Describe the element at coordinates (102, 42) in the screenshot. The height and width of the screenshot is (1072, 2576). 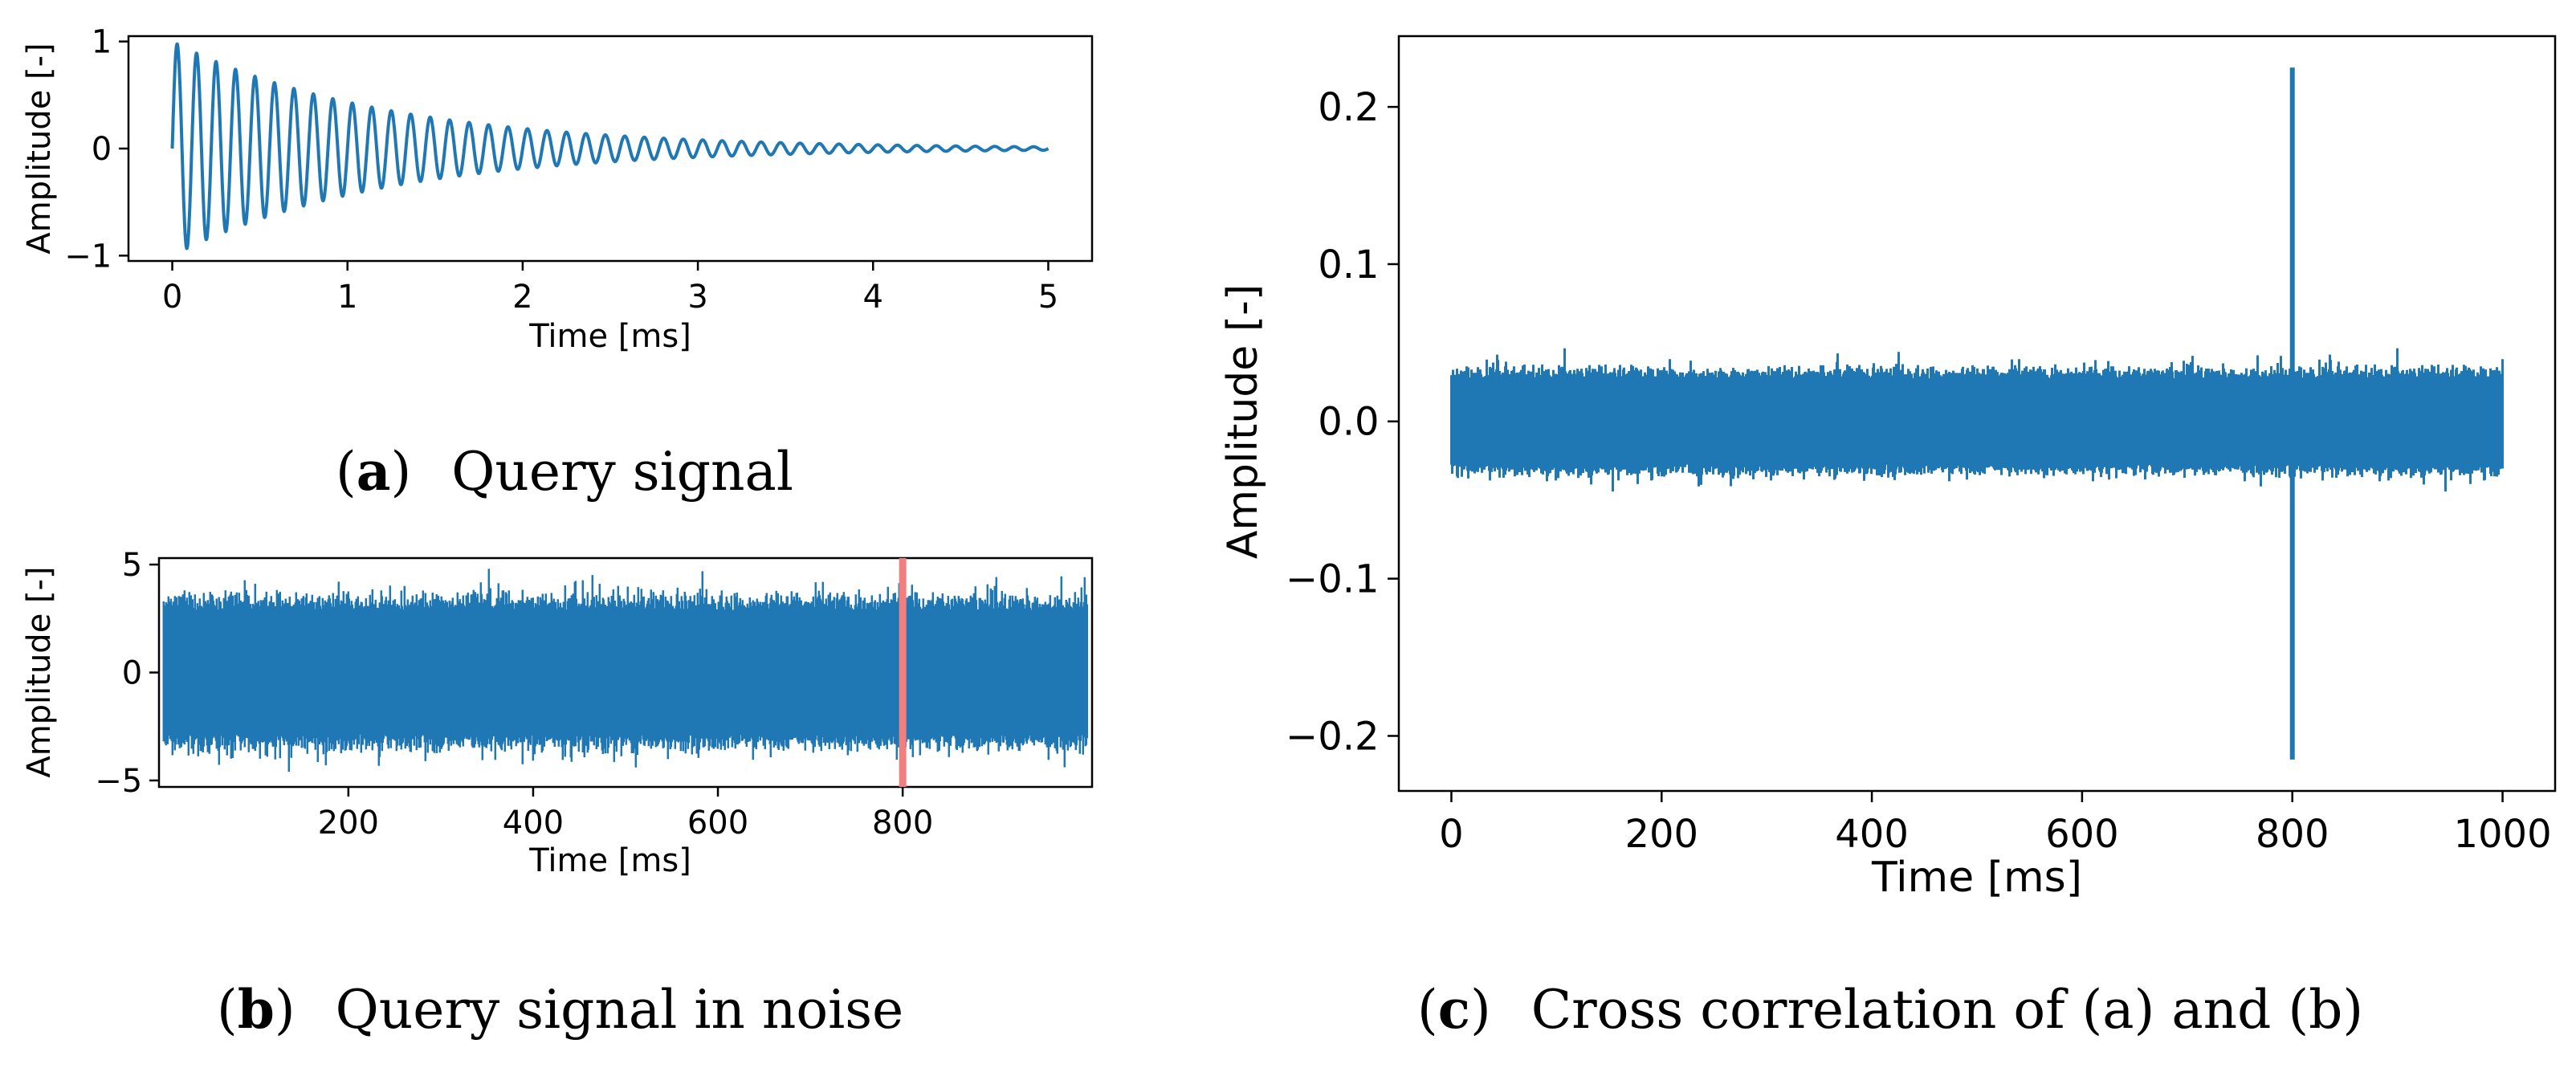
I see `y-tick-label: 1` at that location.